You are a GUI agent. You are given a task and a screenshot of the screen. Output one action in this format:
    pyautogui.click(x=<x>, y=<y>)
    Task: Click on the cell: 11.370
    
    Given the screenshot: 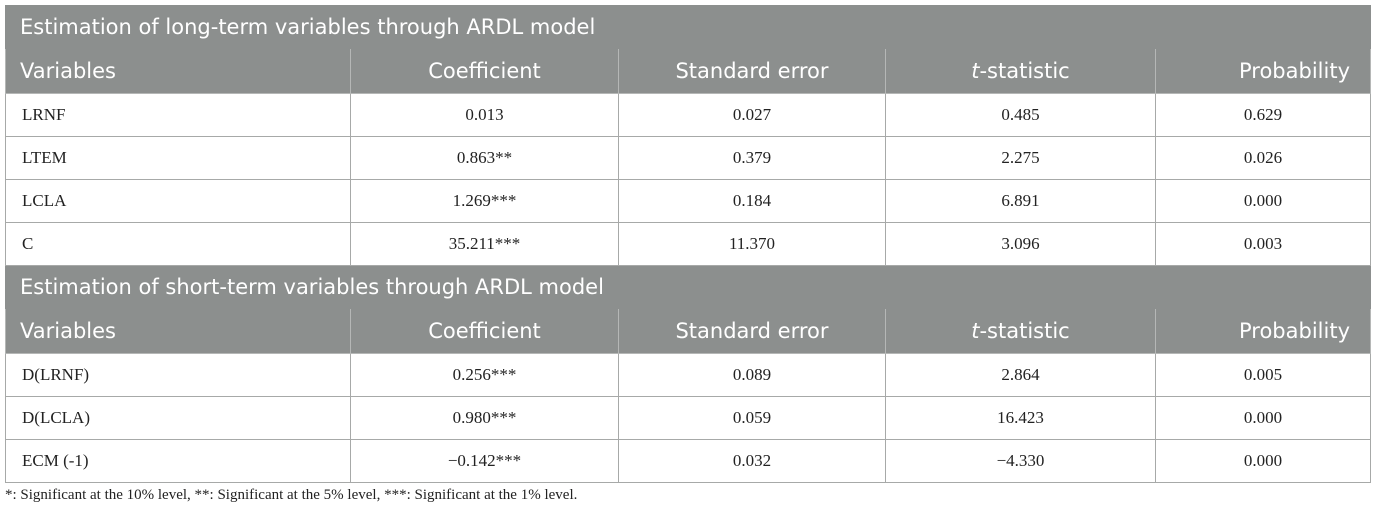 What is the action you would take?
    pyautogui.click(x=752, y=244)
    